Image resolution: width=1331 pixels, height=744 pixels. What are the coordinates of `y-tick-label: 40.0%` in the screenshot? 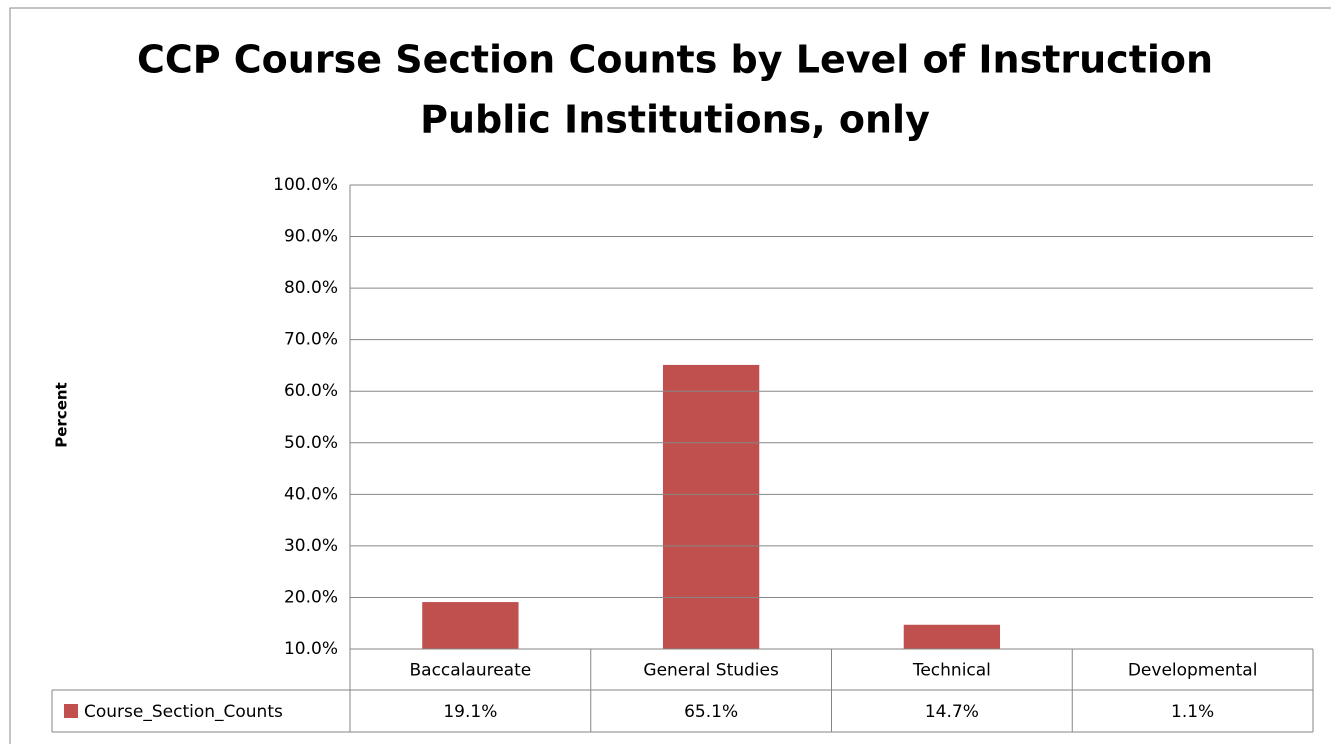 It's located at (311, 494).